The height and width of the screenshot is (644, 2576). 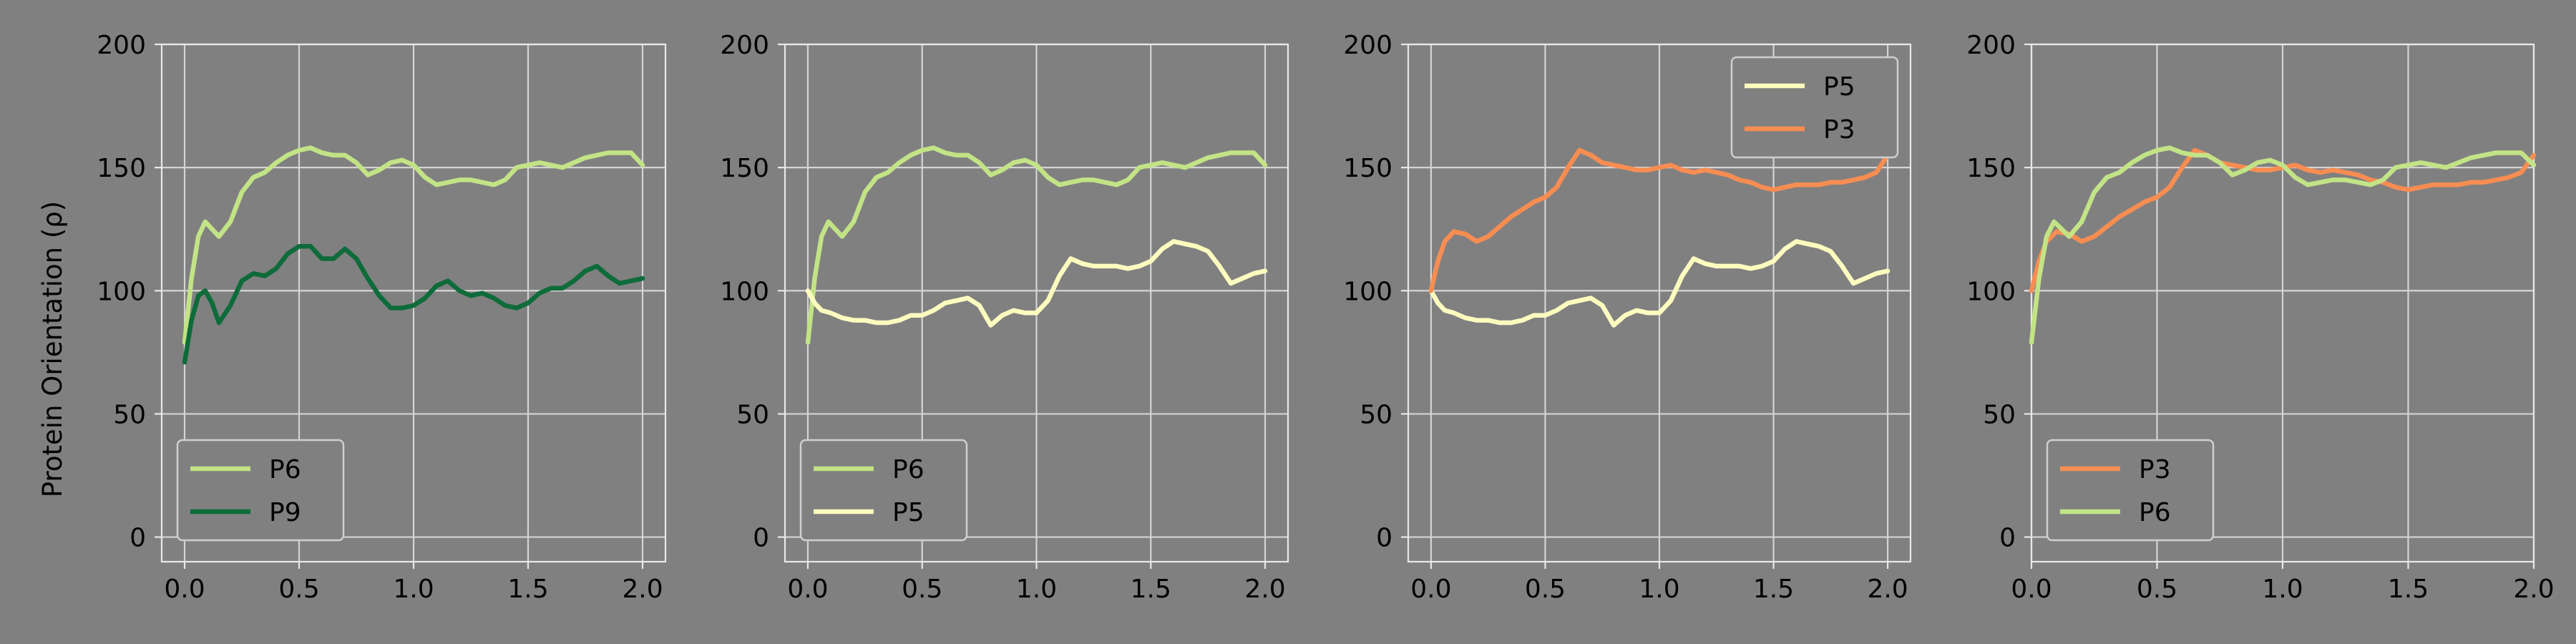 What do you see at coordinates (285, 512) in the screenshot?
I see `legend-label-p9: P9` at bounding box center [285, 512].